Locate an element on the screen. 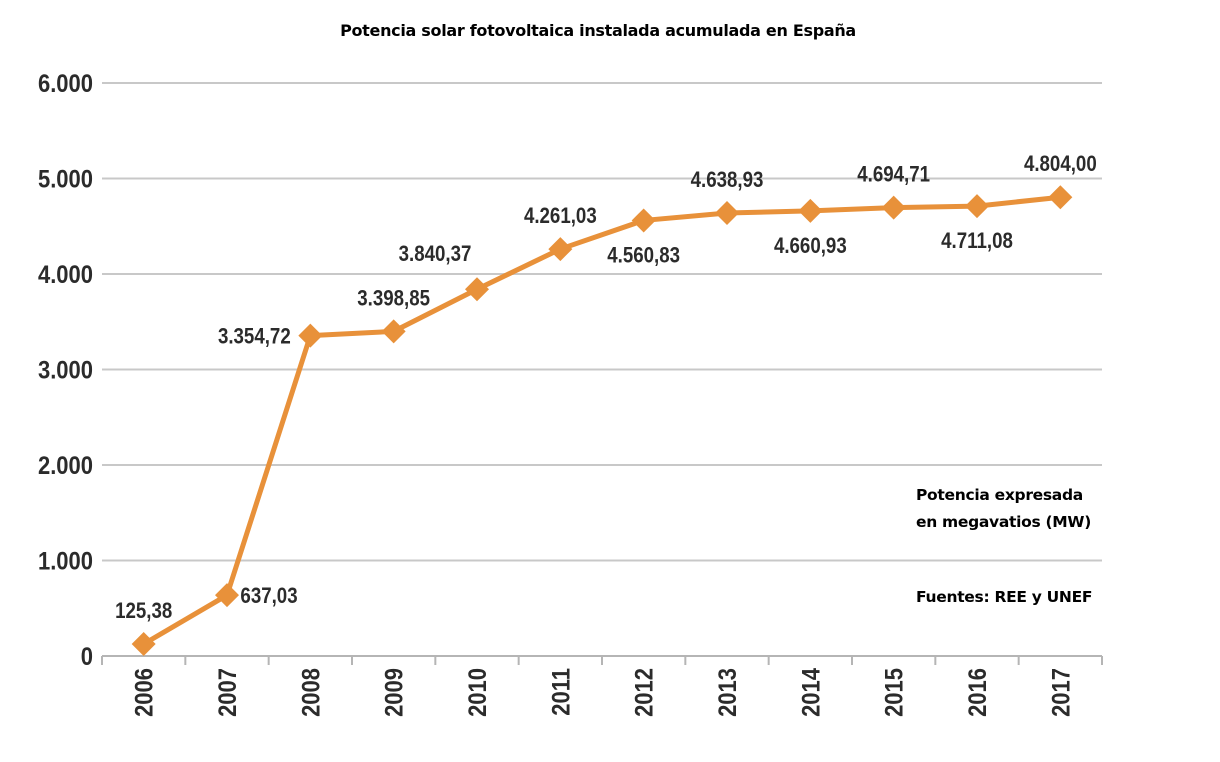 The width and height of the screenshot is (1220, 762). y-tick-label: 2.000 is located at coordinates (65, 466).